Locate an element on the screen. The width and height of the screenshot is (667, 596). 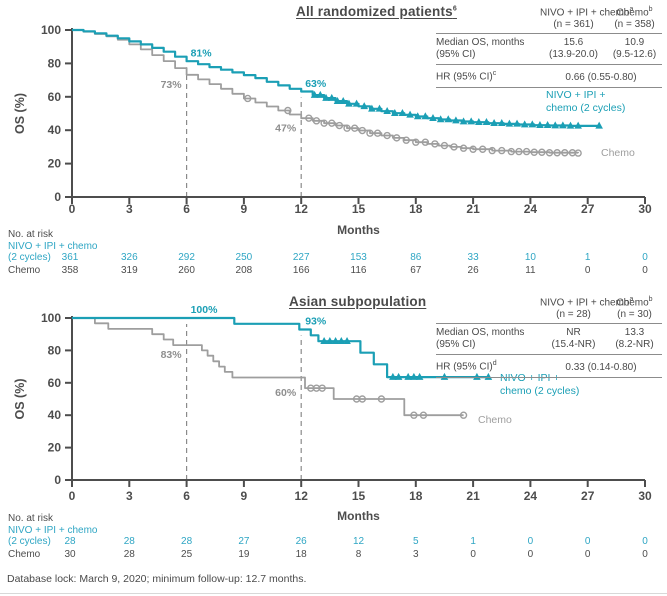
svg-text: 116 is located at coordinates (359, 270).